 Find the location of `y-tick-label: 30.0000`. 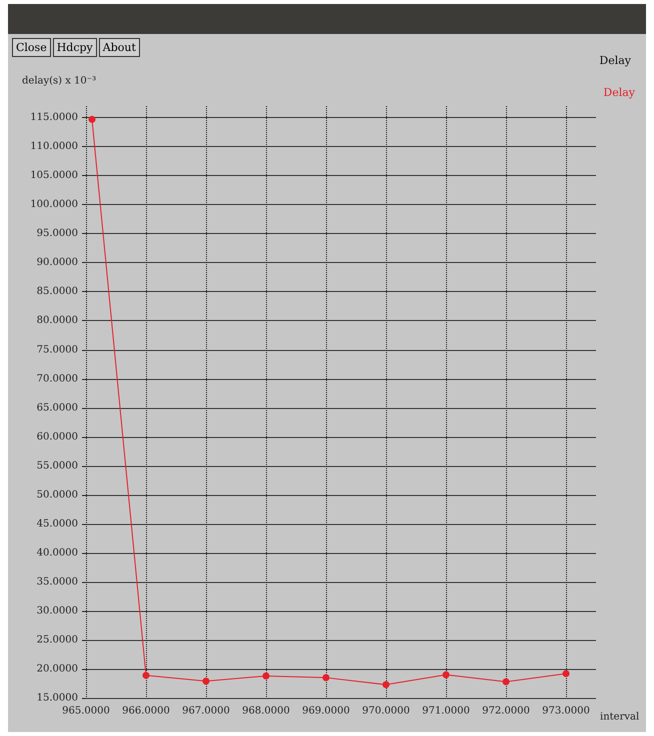

y-tick-label: 30.0000 is located at coordinates (57, 610).